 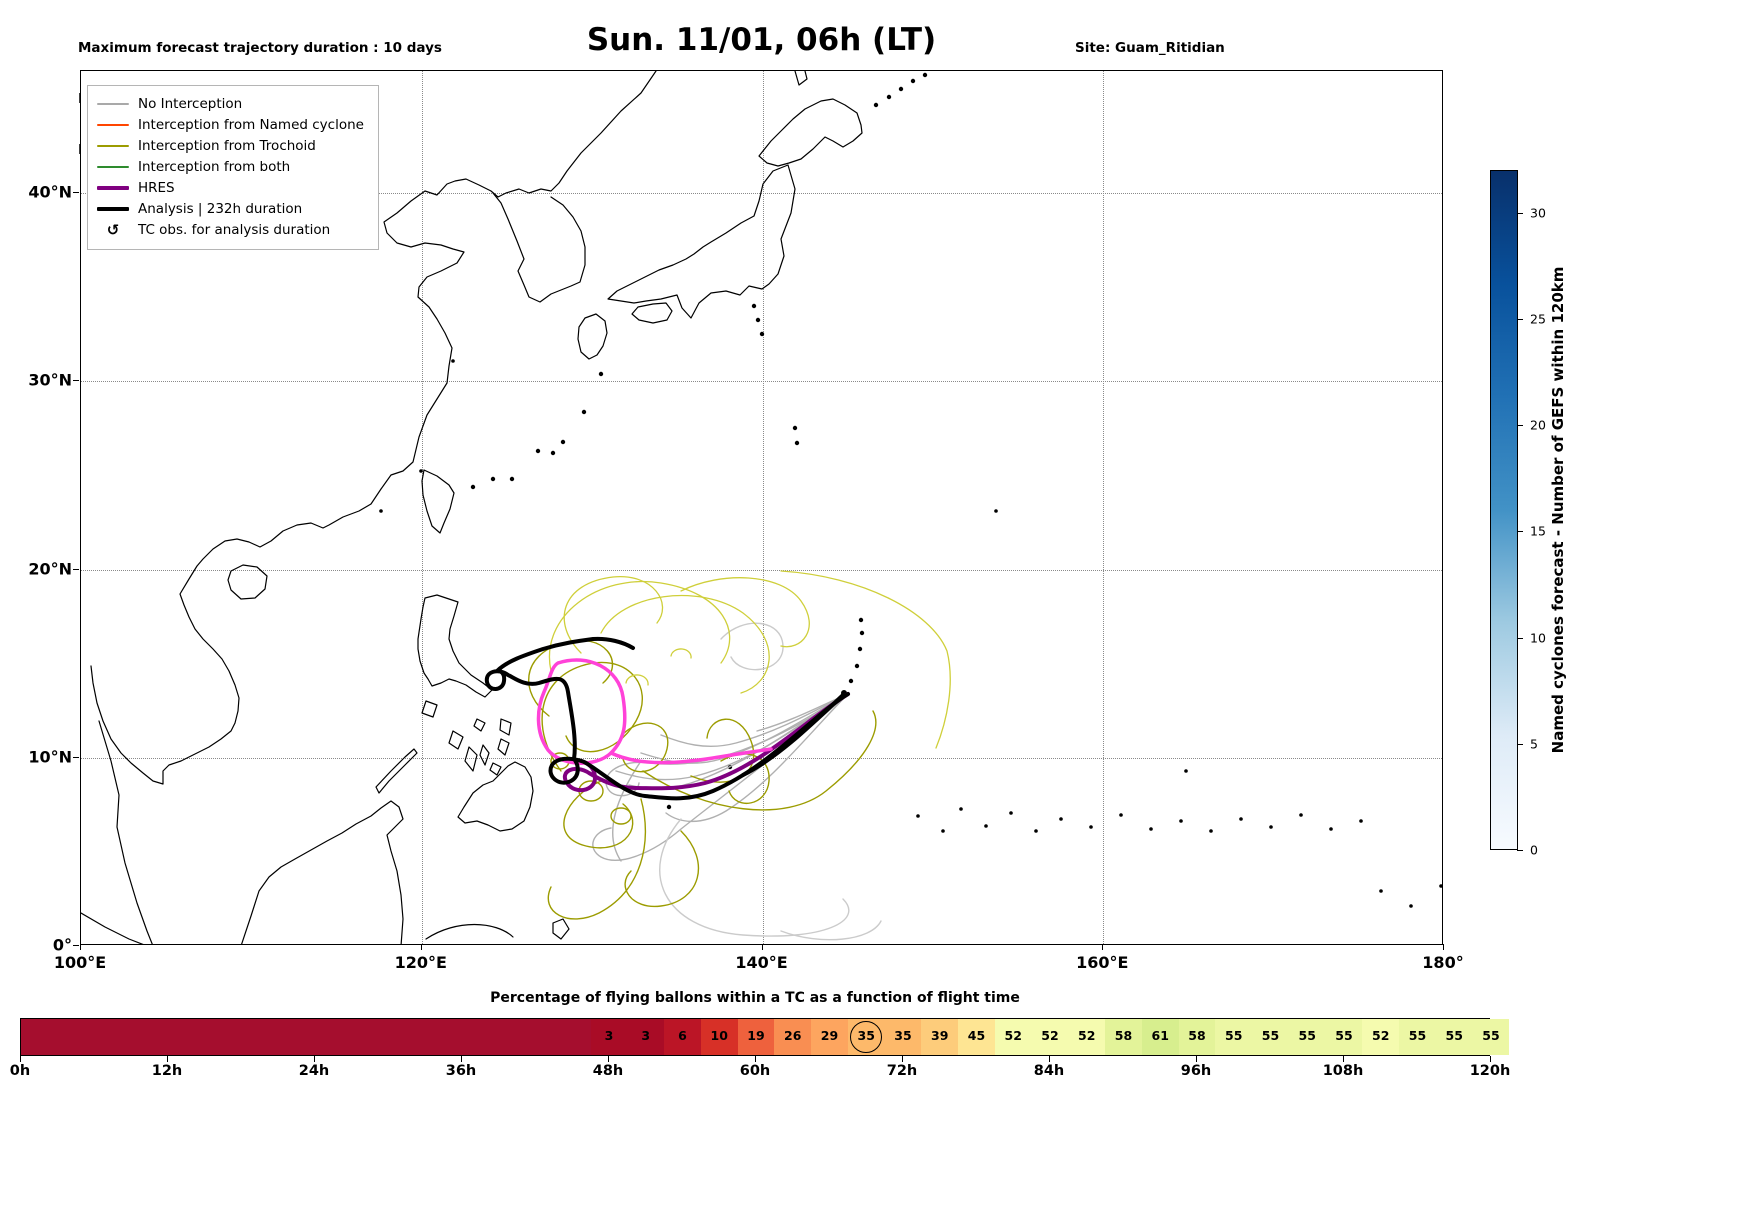 I want to click on y-tick-label: 0°, so click(x=62, y=945).